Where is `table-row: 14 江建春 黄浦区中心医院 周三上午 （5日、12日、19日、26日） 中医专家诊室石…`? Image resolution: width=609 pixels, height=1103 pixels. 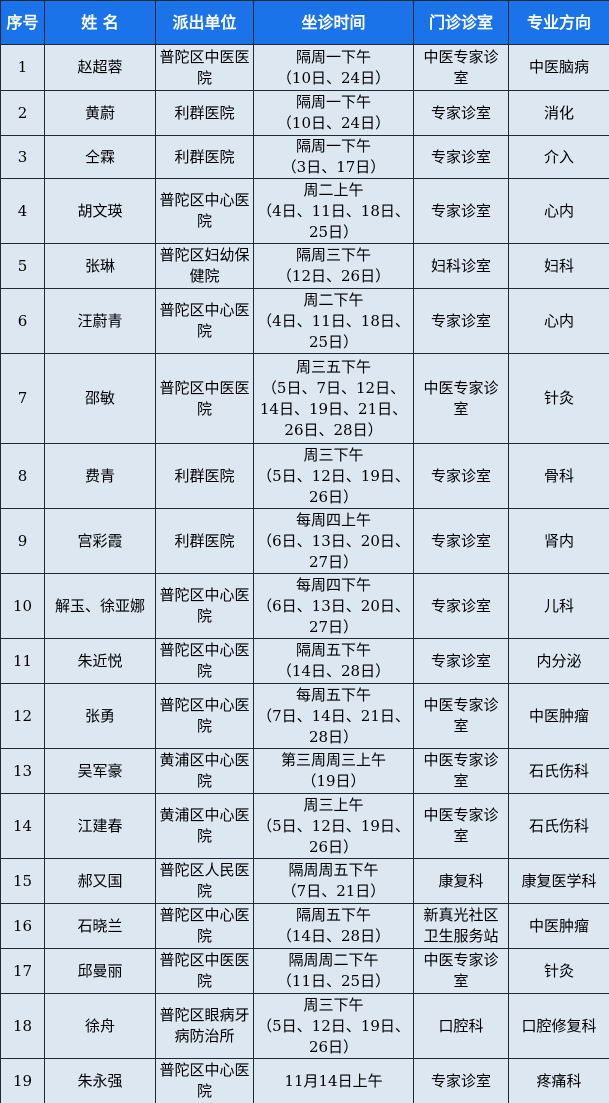 table-row: 14 江建春 黄浦区中心医院 周三上午 （5日、12日、19日、26日） 中医专家诊室石… is located at coordinates (304, 826).